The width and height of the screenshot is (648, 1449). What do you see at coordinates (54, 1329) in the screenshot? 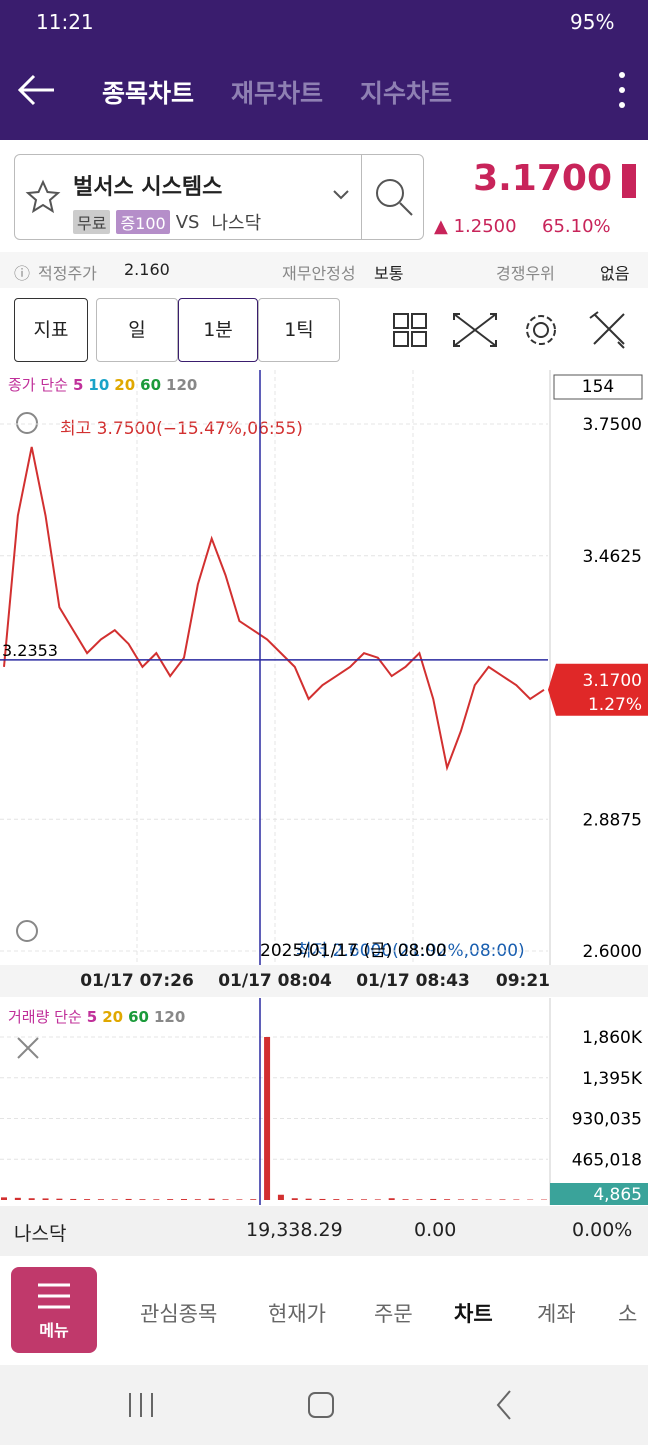
I see `menu-label: 메뉴` at bounding box center [54, 1329].